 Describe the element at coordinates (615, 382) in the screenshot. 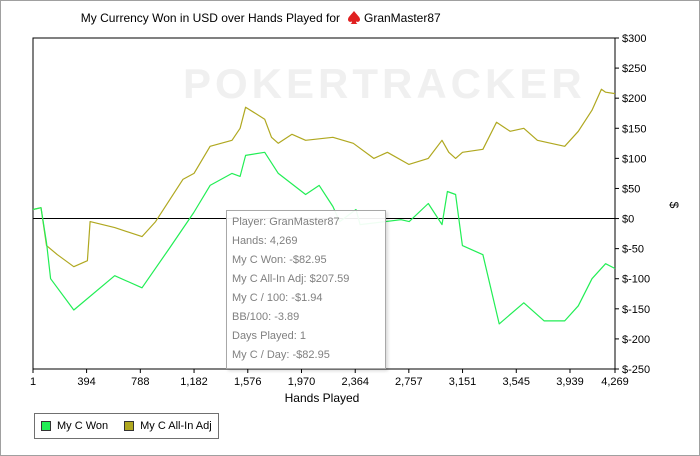

I see `x-tick-label: 4,269` at that location.